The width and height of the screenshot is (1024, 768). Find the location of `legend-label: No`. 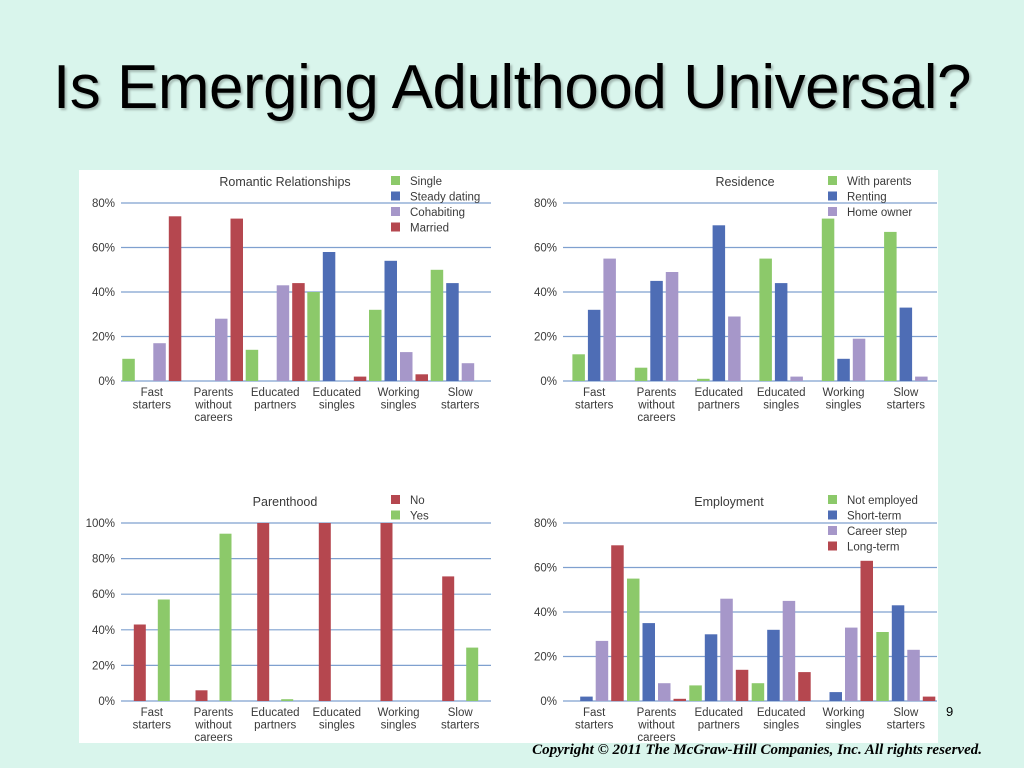

legend-label: No is located at coordinates (417, 501).